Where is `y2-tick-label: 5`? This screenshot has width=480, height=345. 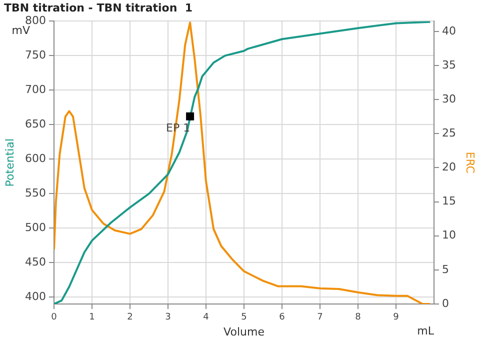 y2-tick-label: 5 is located at coordinates (445, 269).